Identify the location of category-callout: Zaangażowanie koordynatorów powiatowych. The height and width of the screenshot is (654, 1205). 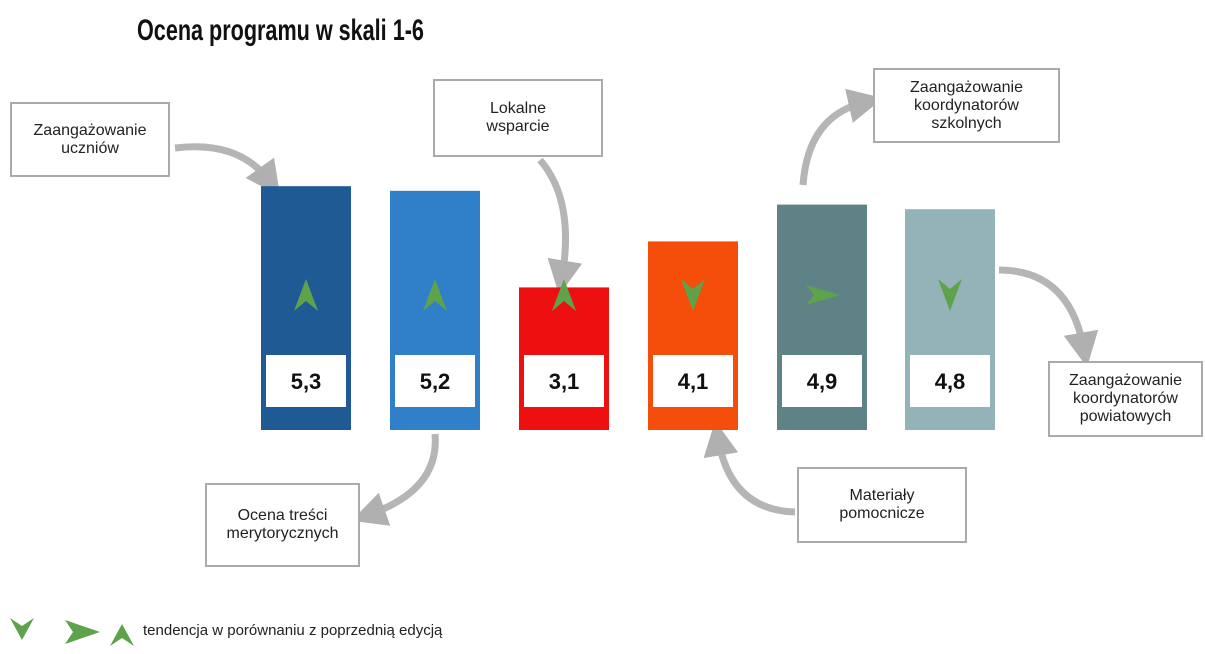
(1125, 399).